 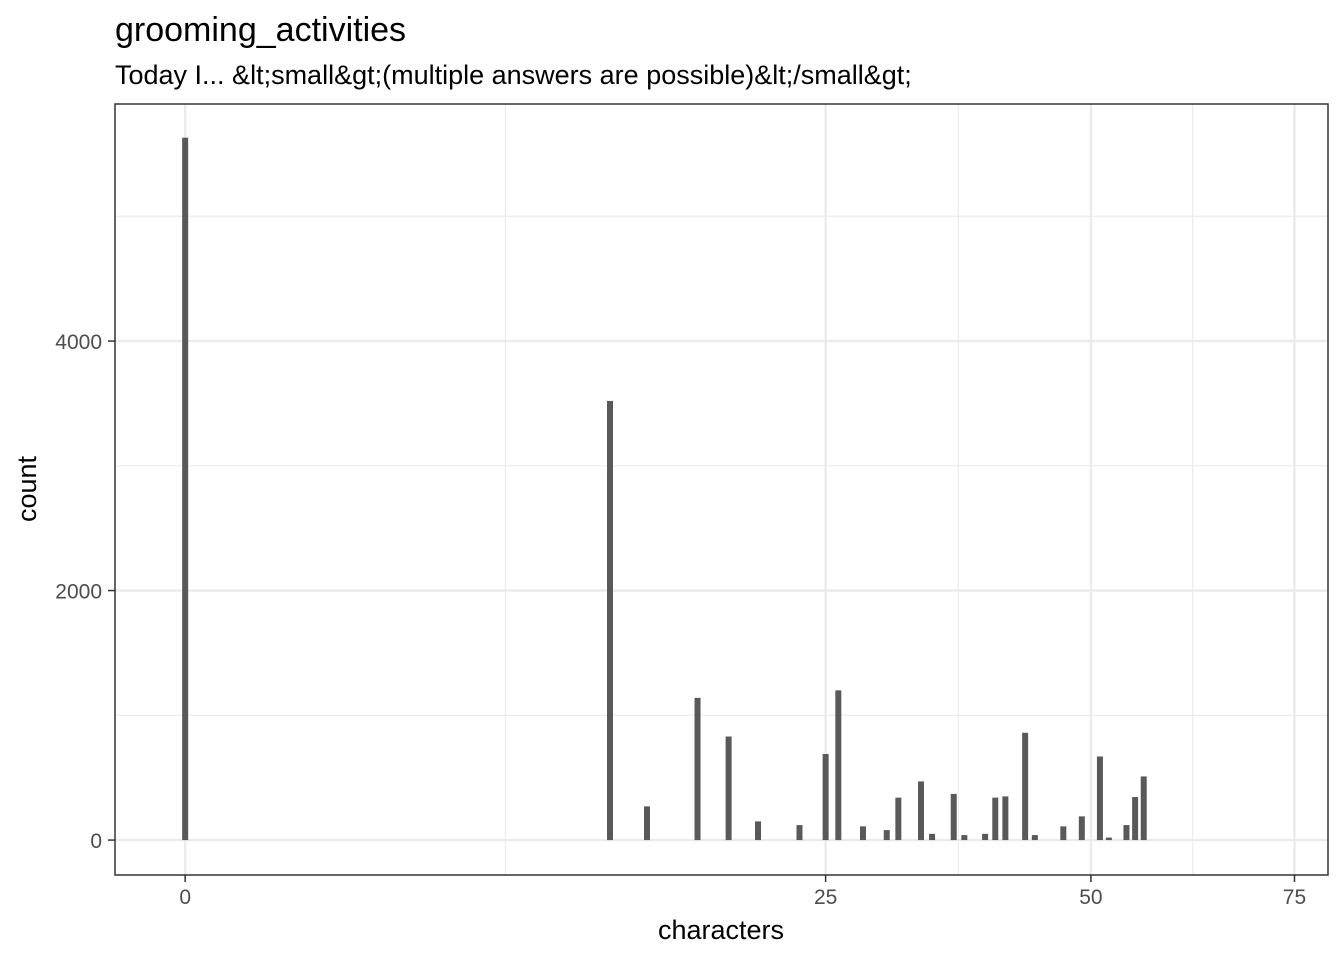 I want to click on x-tick-label: 25, so click(x=825, y=897).